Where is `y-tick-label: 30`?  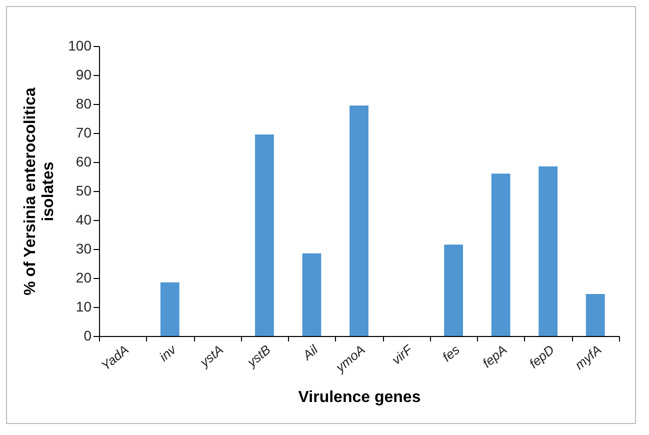 y-tick-label: 30 is located at coordinates (84, 248).